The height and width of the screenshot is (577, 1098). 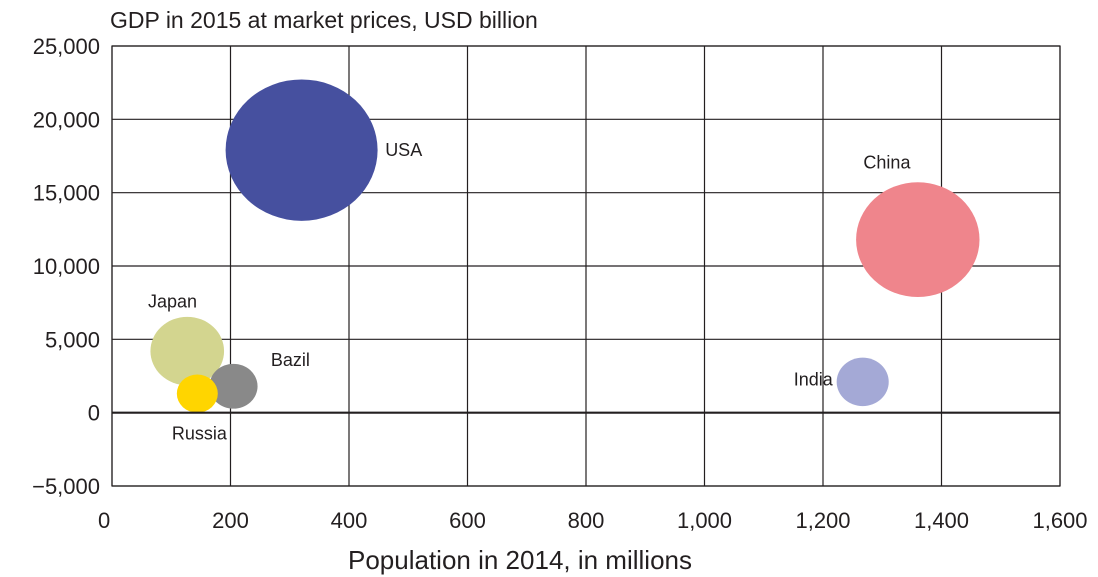 What do you see at coordinates (66, 46) in the screenshot?
I see `y-tick-label: 25,000` at bounding box center [66, 46].